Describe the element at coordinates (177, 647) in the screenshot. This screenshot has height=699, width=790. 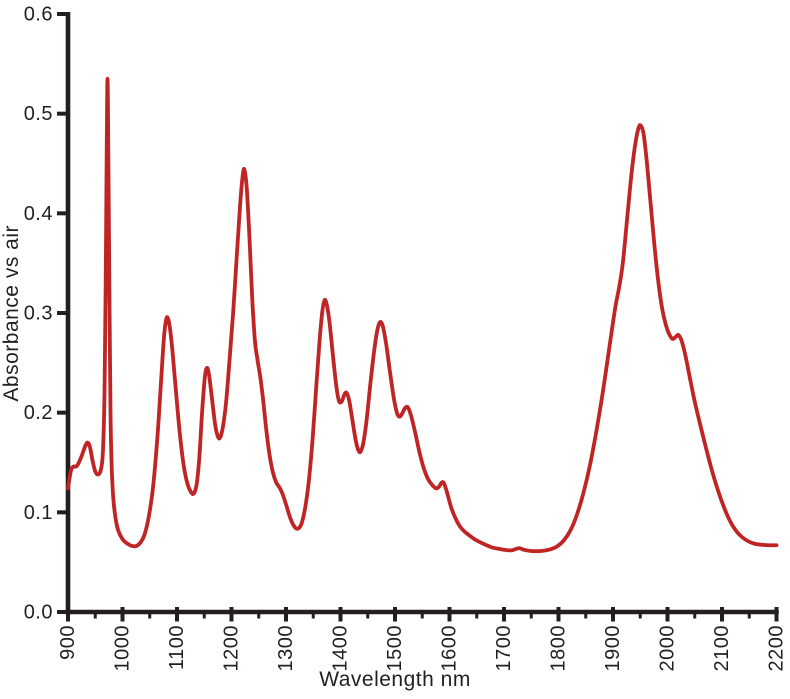
I see `x-tick-label: 1100` at that location.